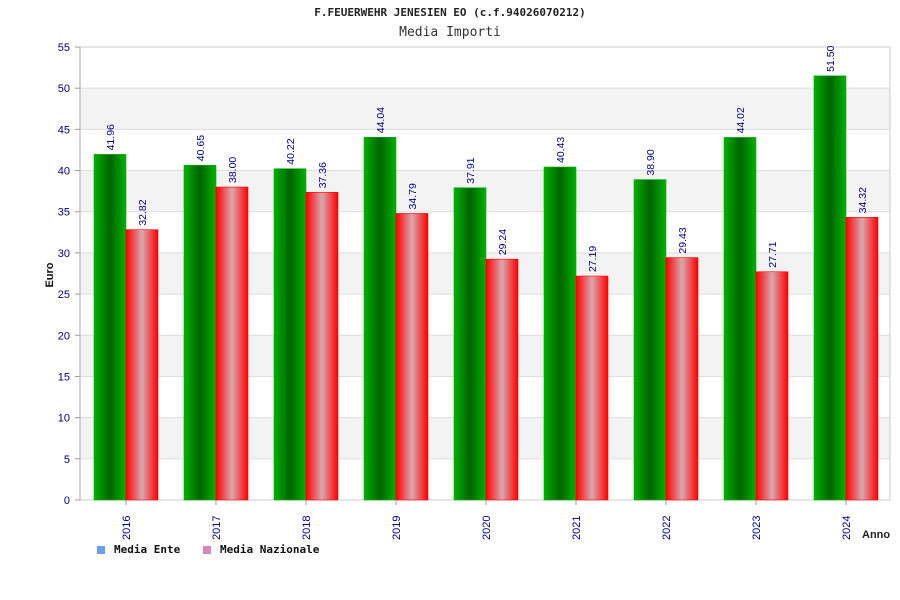 This screenshot has width=900, height=600. I want to click on bar-label-ente-2022: 38.90, so click(651, 162).